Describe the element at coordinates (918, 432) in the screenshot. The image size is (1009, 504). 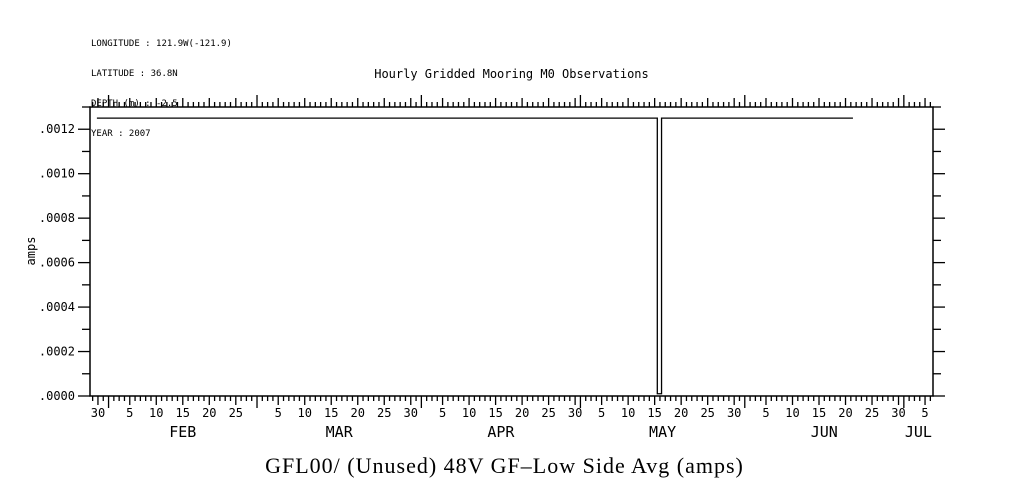
I see `x-month-label: JUL` at that location.